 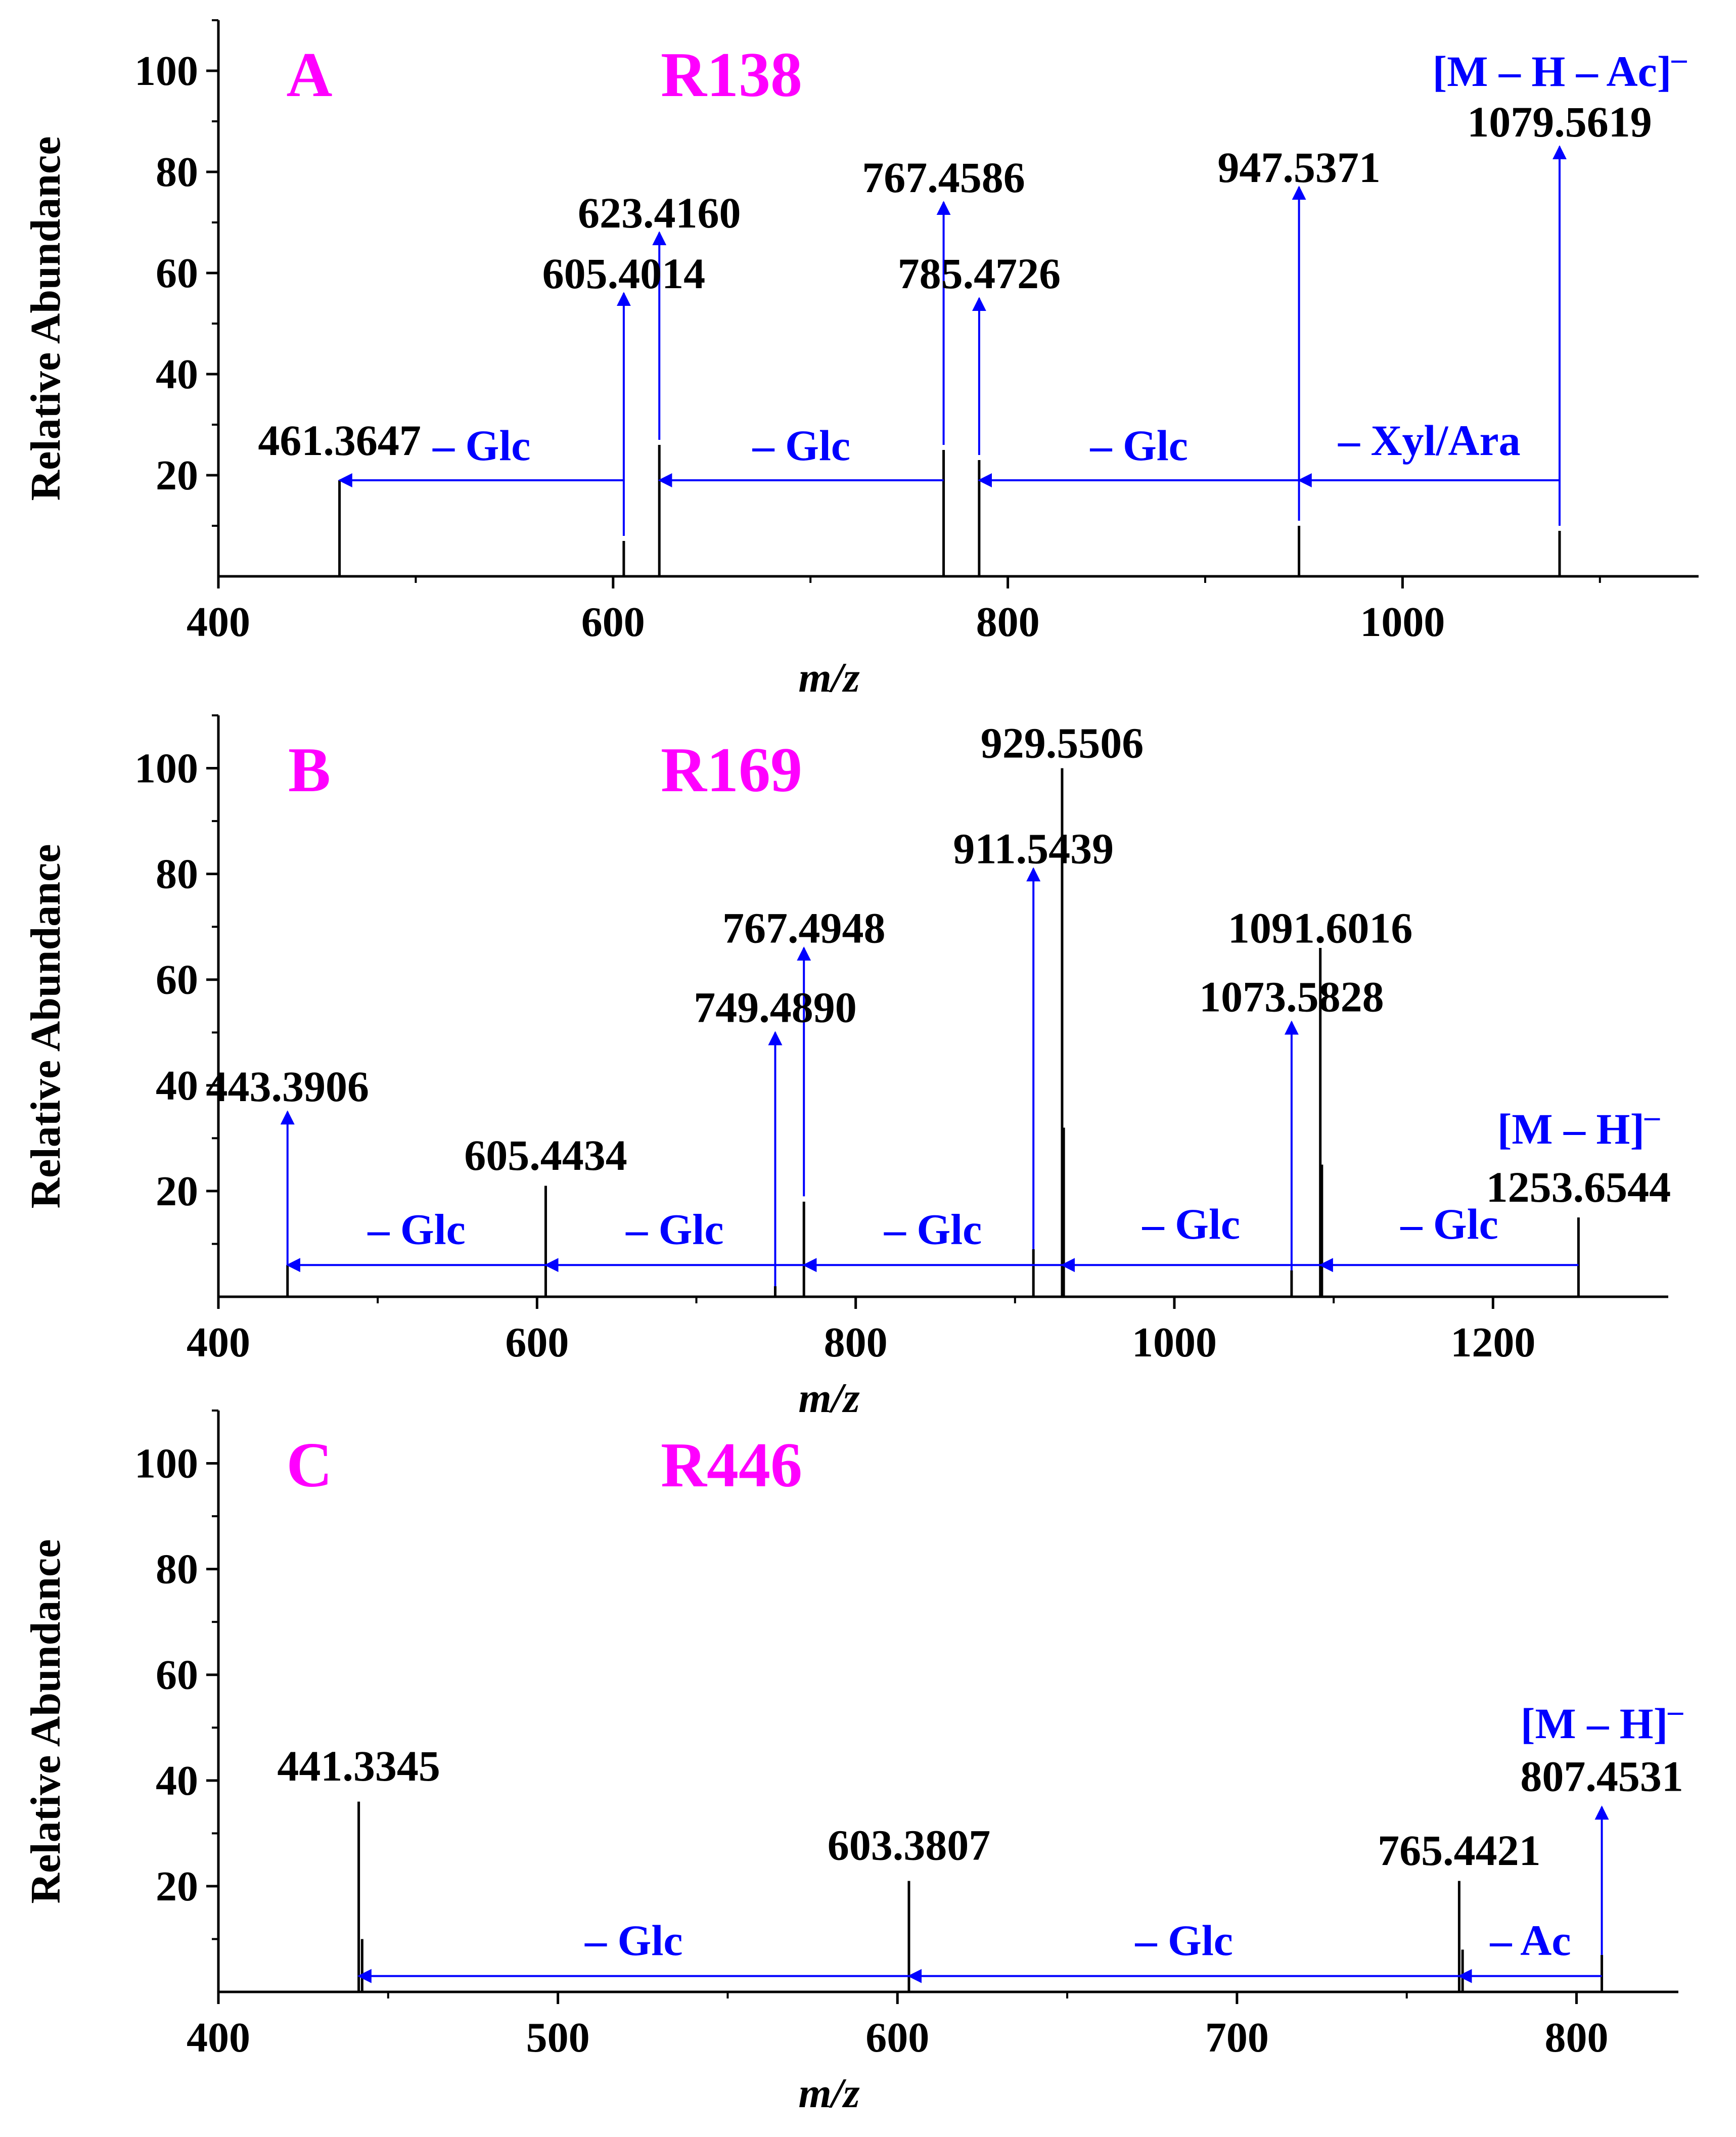 What do you see at coordinates (804, 928) in the screenshot?
I see `peak-label-767.4948: 767.4948` at bounding box center [804, 928].